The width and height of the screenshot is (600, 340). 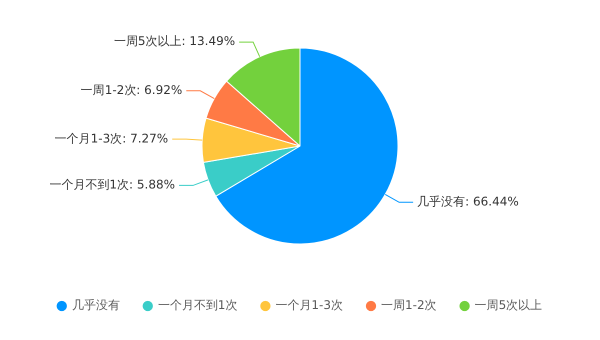 What do you see at coordinates (441, 201) in the screenshot?
I see `slice-label: 几乎没有` at bounding box center [441, 201].